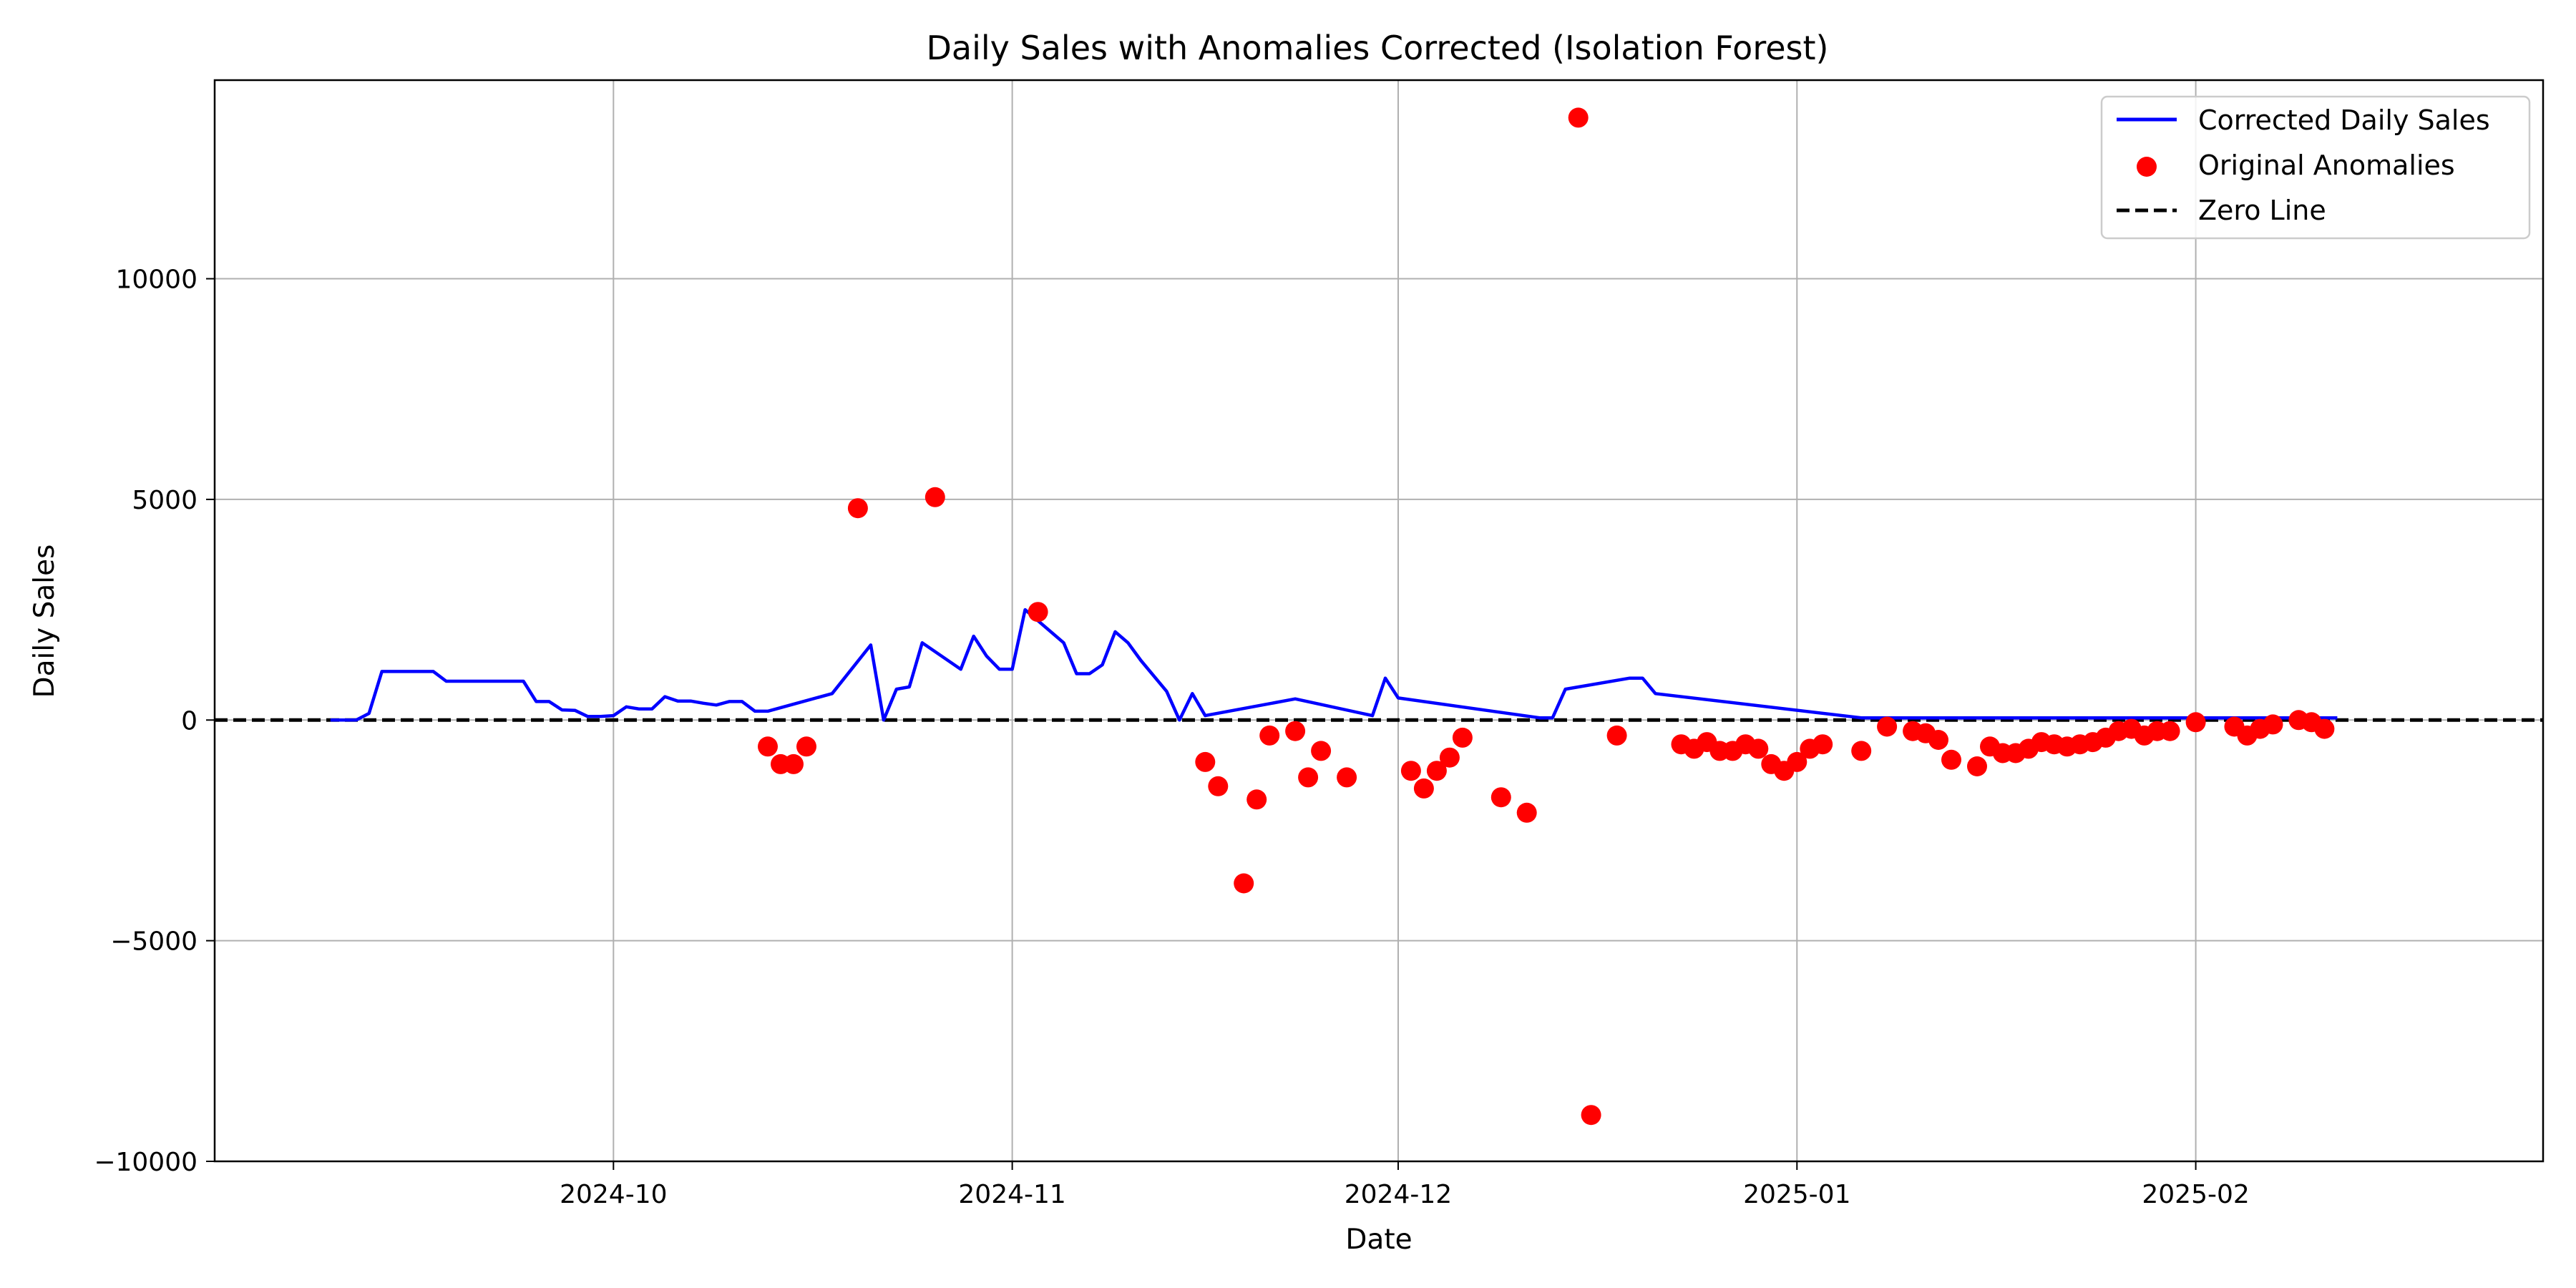  Describe the element at coordinates (1011, 1194) in the screenshot. I see `x-tick-label: 2024-11` at that location.